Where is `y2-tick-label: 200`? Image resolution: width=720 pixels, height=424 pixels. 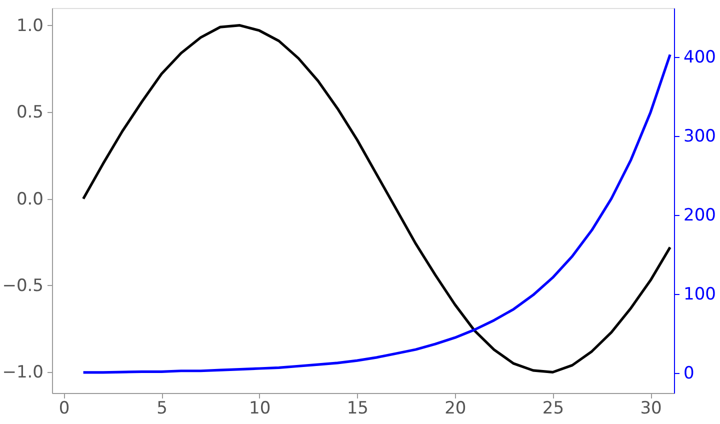
y2-tick-label: 200 is located at coordinates (700, 216).